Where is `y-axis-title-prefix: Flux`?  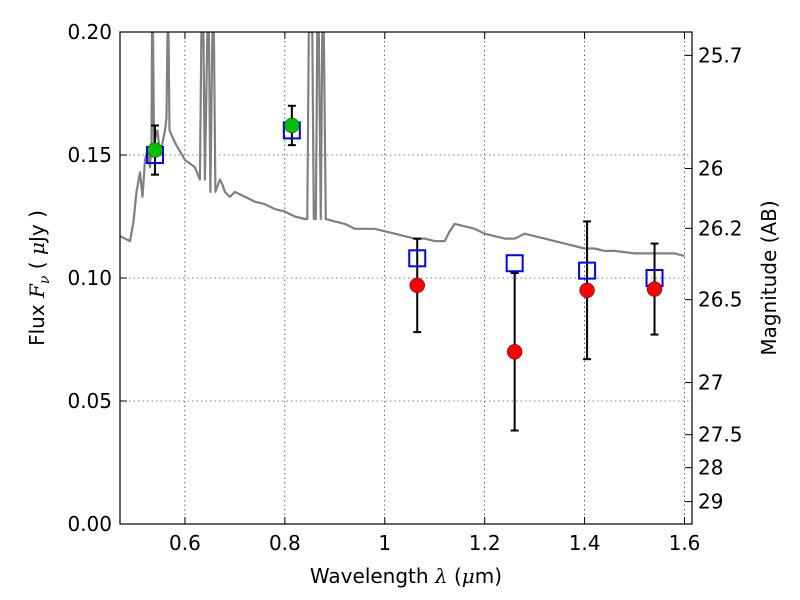 y-axis-title-prefix: Flux is located at coordinates (37, 322).